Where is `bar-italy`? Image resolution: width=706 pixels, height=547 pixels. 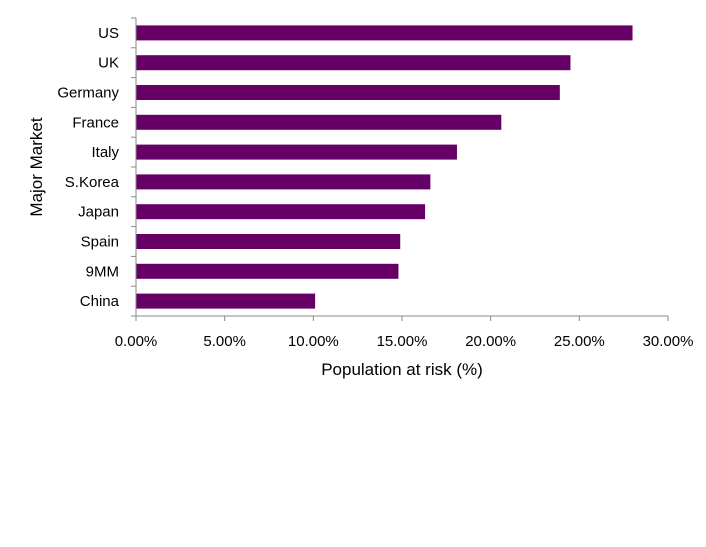 bar-italy is located at coordinates (296, 152).